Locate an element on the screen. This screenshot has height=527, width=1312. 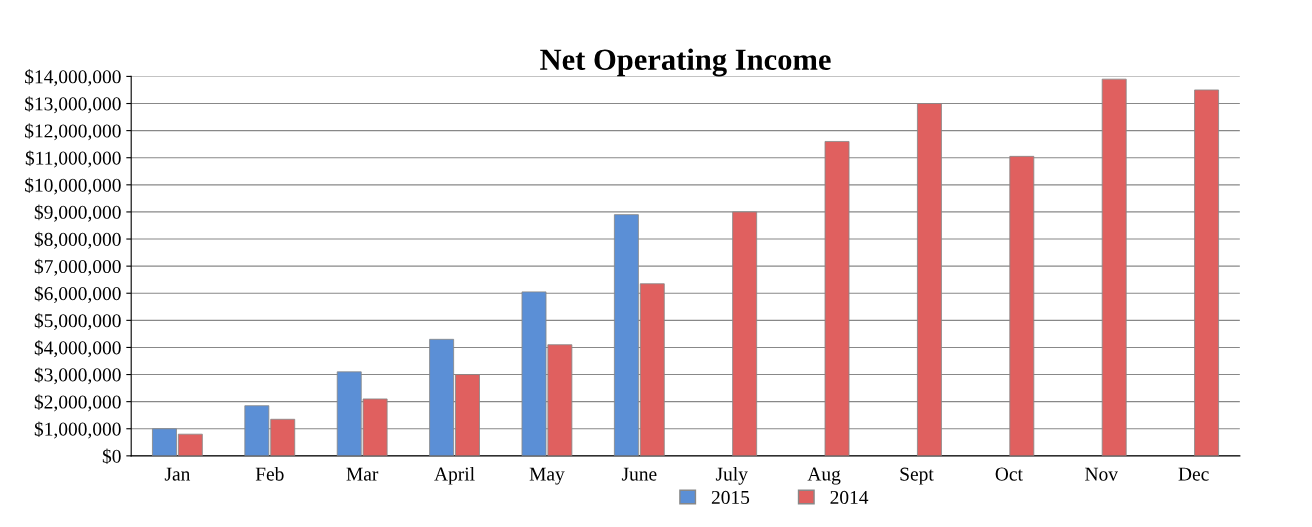
x-tick-label: June is located at coordinates (639, 474).